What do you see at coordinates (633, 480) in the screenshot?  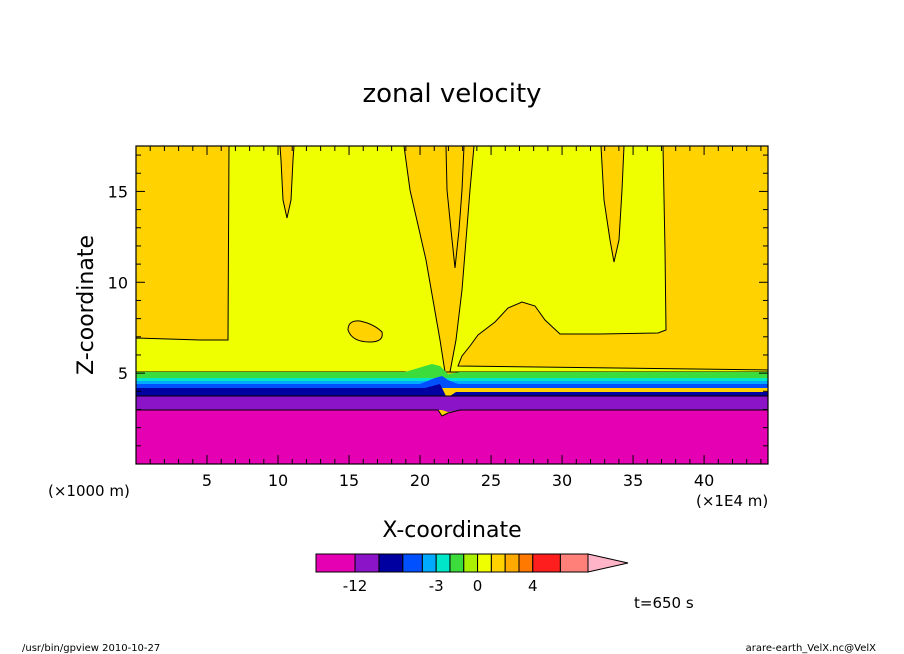 I see `x-tick-label: 35` at bounding box center [633, 480].